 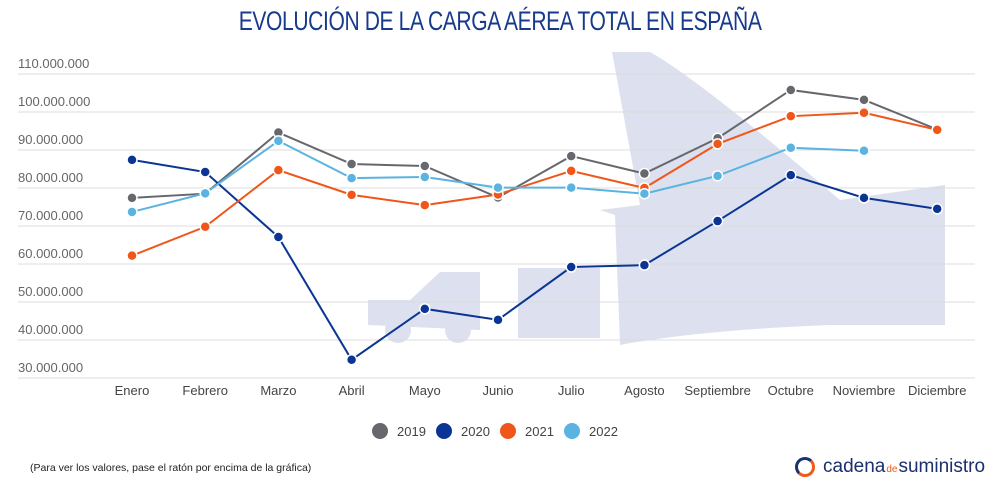 I want to click on legend-label-2021: 2021, so click(x=539, y=431).